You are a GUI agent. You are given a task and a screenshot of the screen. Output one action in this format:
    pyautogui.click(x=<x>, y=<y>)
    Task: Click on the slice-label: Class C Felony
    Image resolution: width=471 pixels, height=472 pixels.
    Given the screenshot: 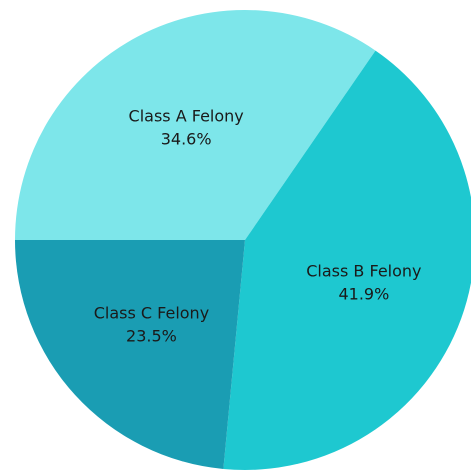 What is the action you would take?
    pyautogui.click(x=151, y=313)
    